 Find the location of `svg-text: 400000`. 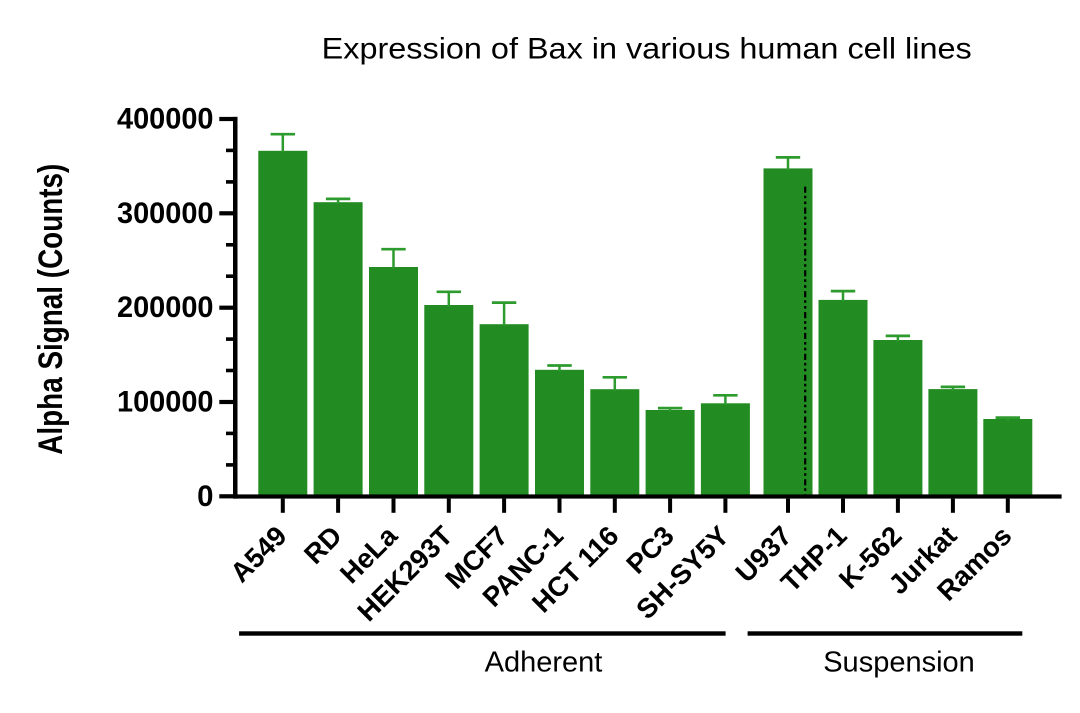

svg-text: 400000 is located at coordinates (165, 119).